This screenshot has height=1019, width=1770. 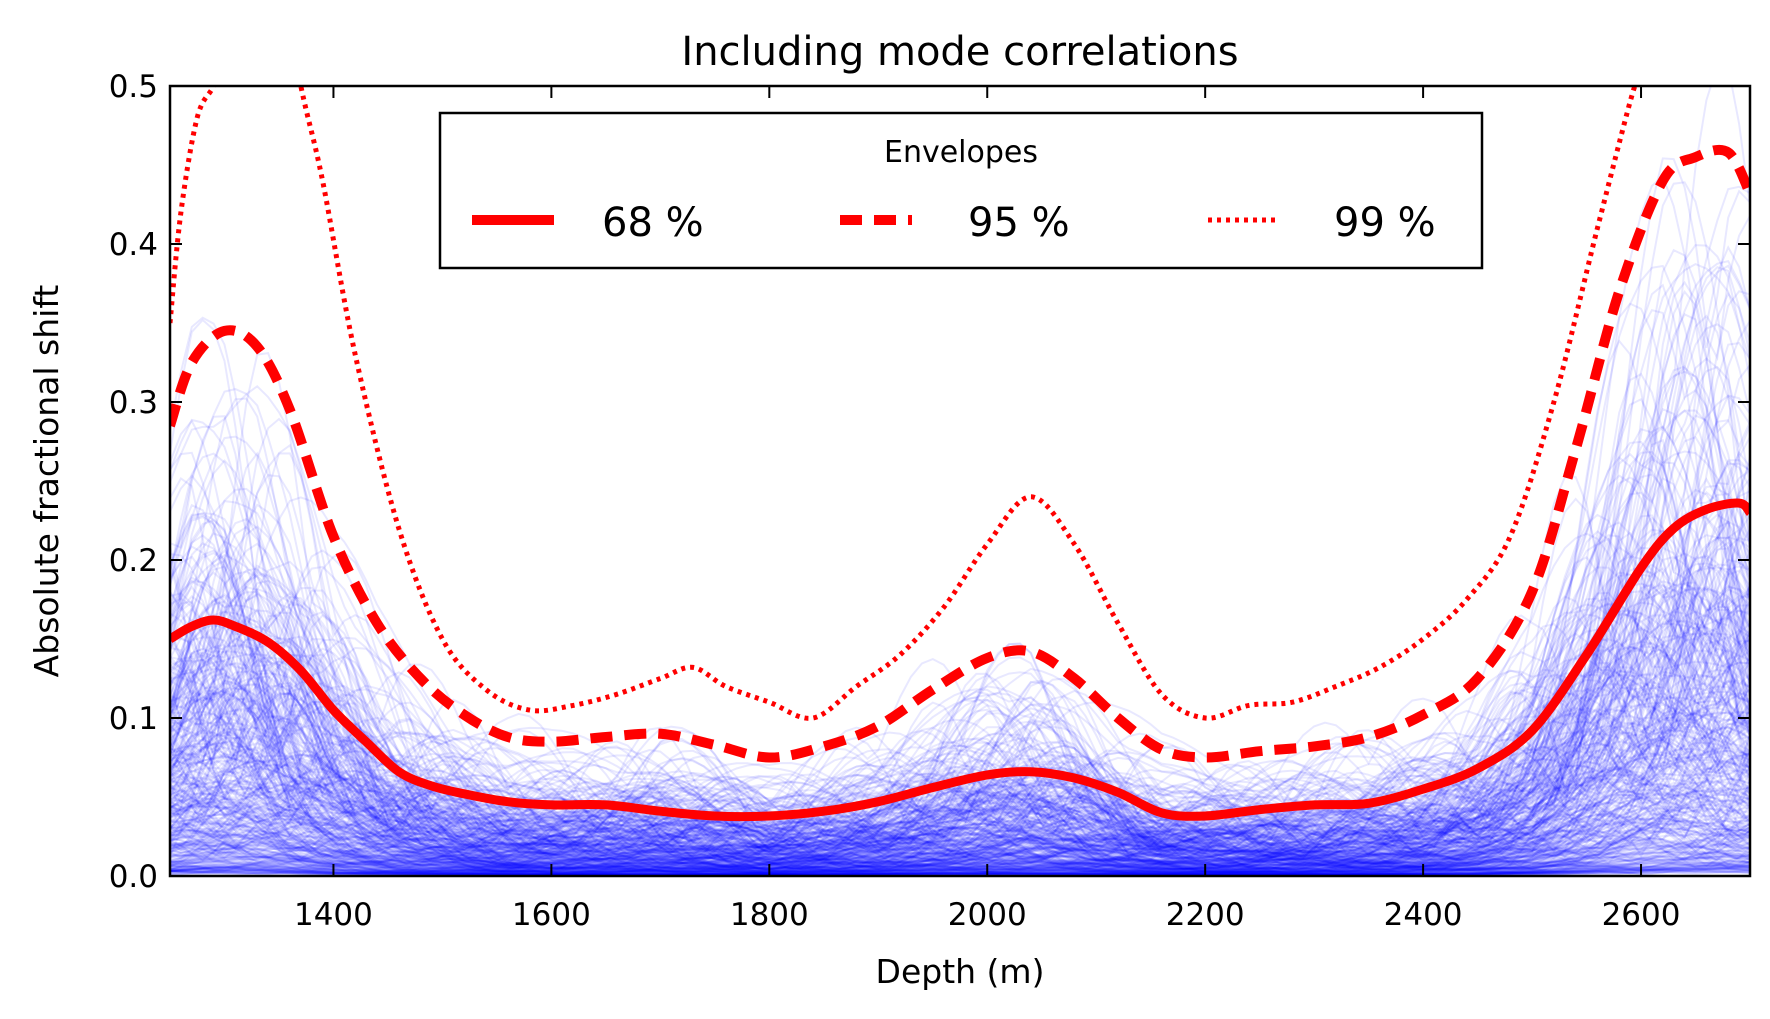 What do you see at coordinates (960, 971) in the screenshot?
I see `x-axis-title: Depth (m)` at bounding box center [960, 971].